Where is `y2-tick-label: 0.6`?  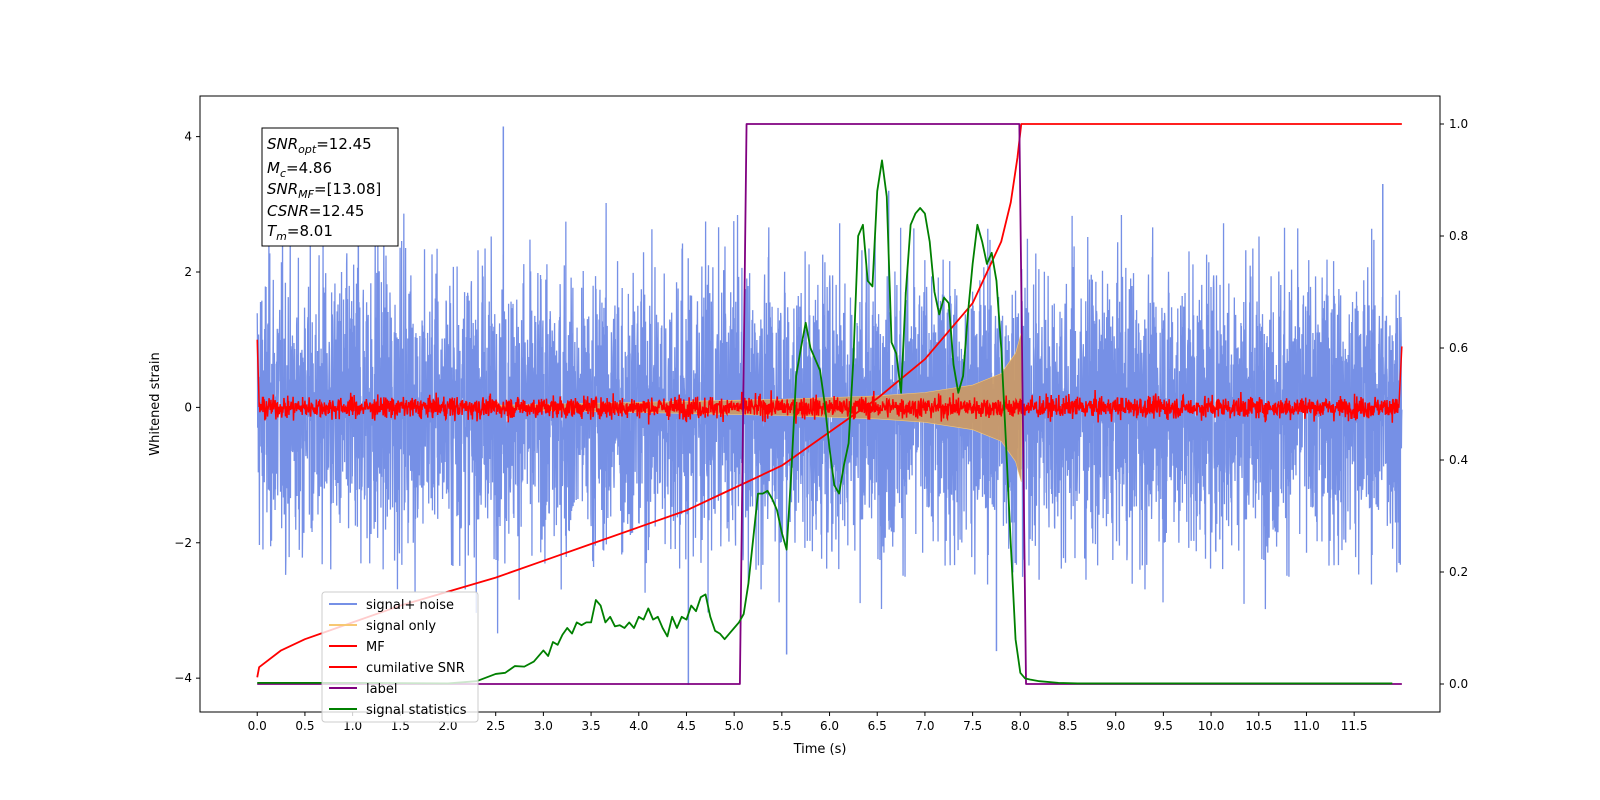 y2-tick-label: 0.6 is located at coordinates (1458, 348).